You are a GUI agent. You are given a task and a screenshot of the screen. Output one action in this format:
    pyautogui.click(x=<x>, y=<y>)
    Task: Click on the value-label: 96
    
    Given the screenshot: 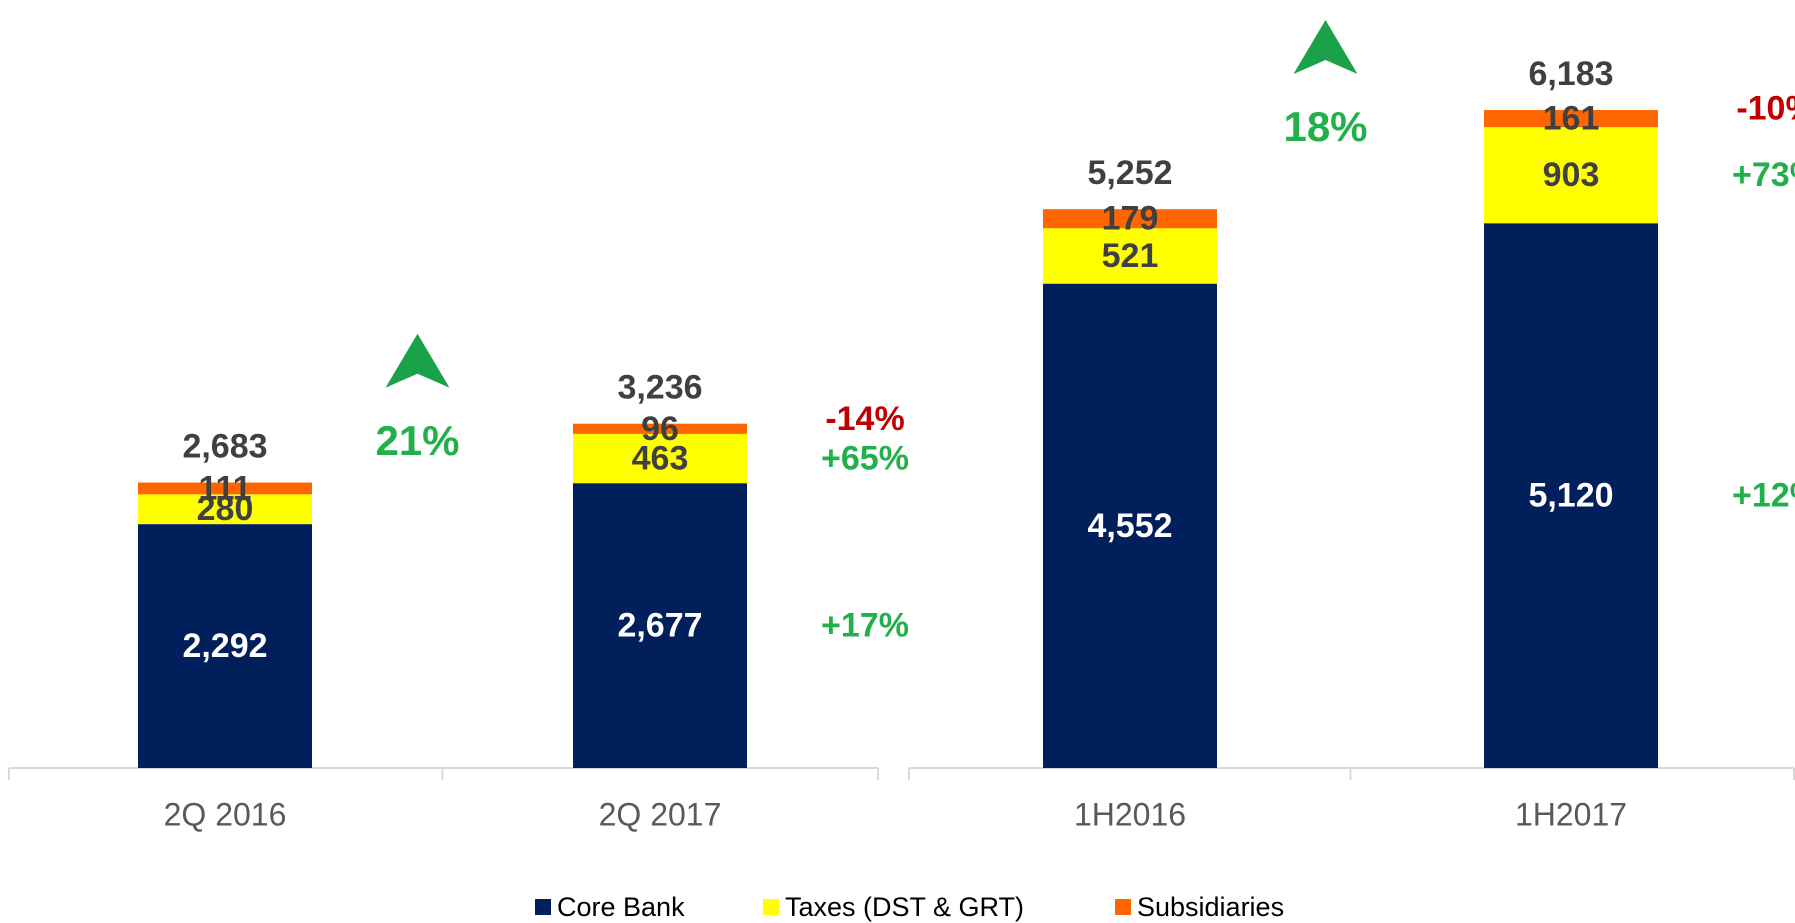 What is the action you would take?
    pyautogui.click(x=660, y=429)
    